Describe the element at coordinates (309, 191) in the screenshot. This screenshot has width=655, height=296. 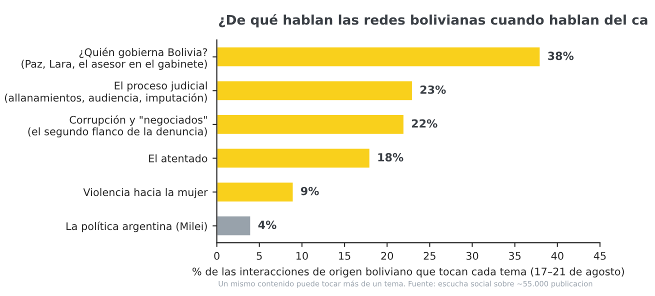
I see `data-label: 9%` at that location.